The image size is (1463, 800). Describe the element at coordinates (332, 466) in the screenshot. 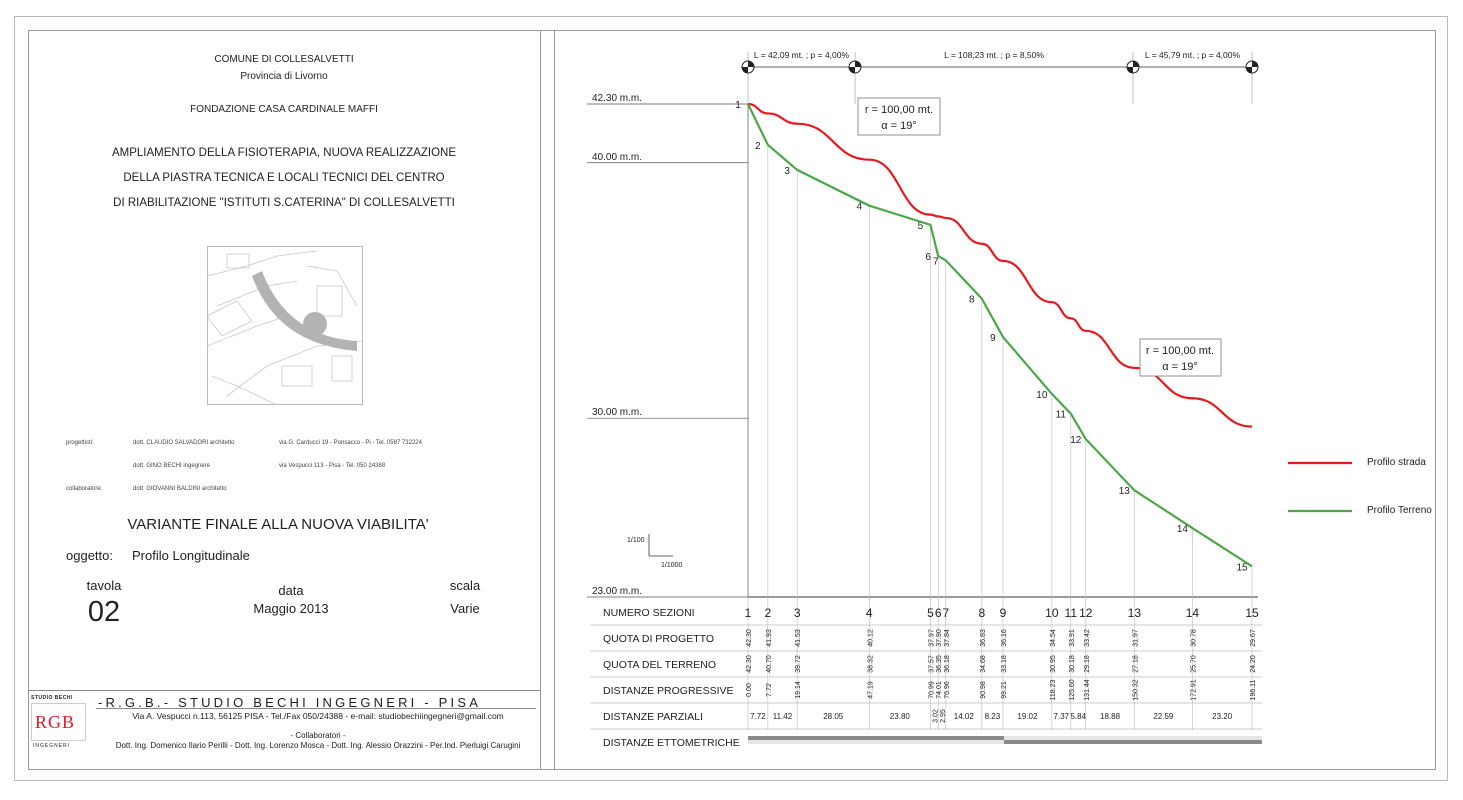

I see `progettista-2-address: via Vespucci 113 - Pisa - Tel. 050 24388` at that location.